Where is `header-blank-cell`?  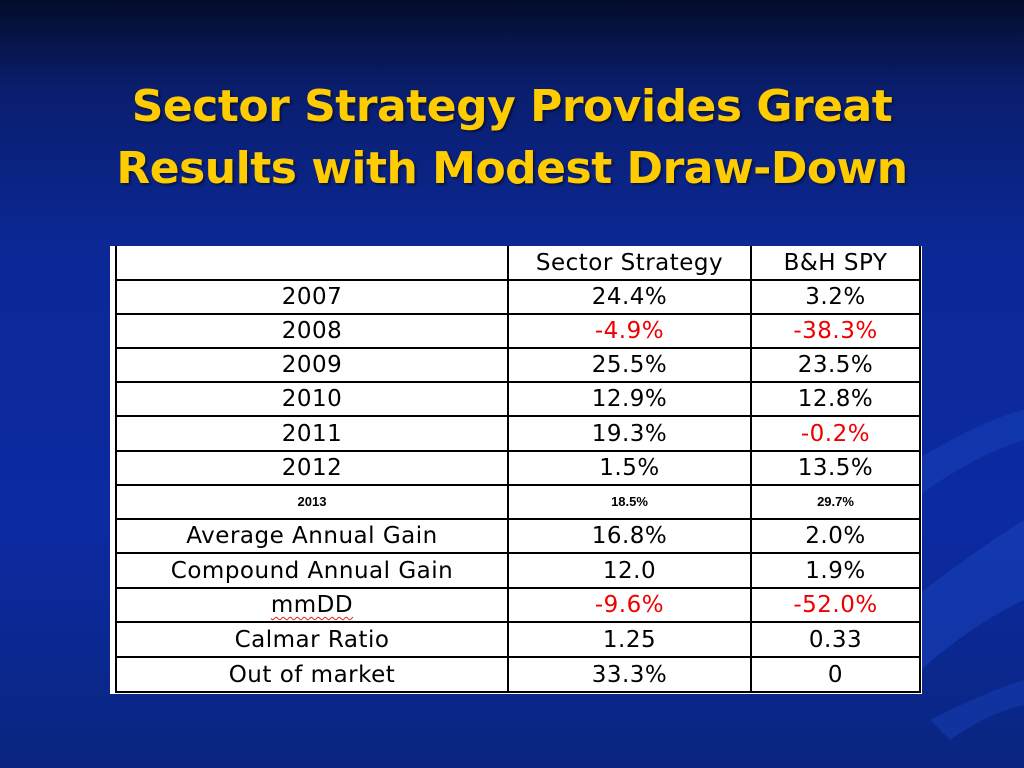
header-blank-cell is located at coordinates (312, 263).